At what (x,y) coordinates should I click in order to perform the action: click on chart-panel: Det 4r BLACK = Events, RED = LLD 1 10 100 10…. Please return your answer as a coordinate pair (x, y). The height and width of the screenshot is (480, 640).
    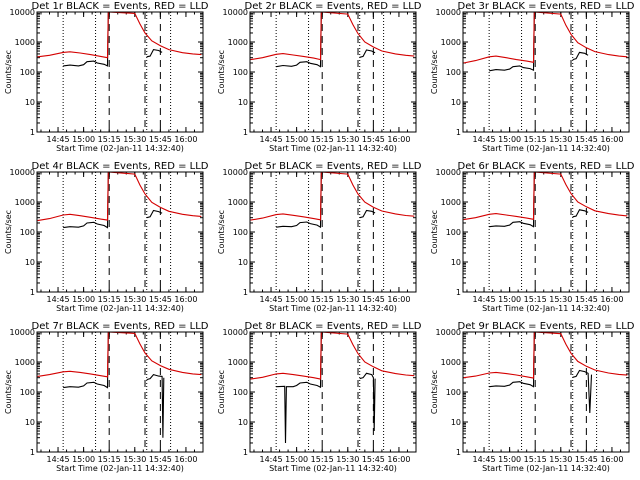
    Looking at the image, I should click on (106, 237).